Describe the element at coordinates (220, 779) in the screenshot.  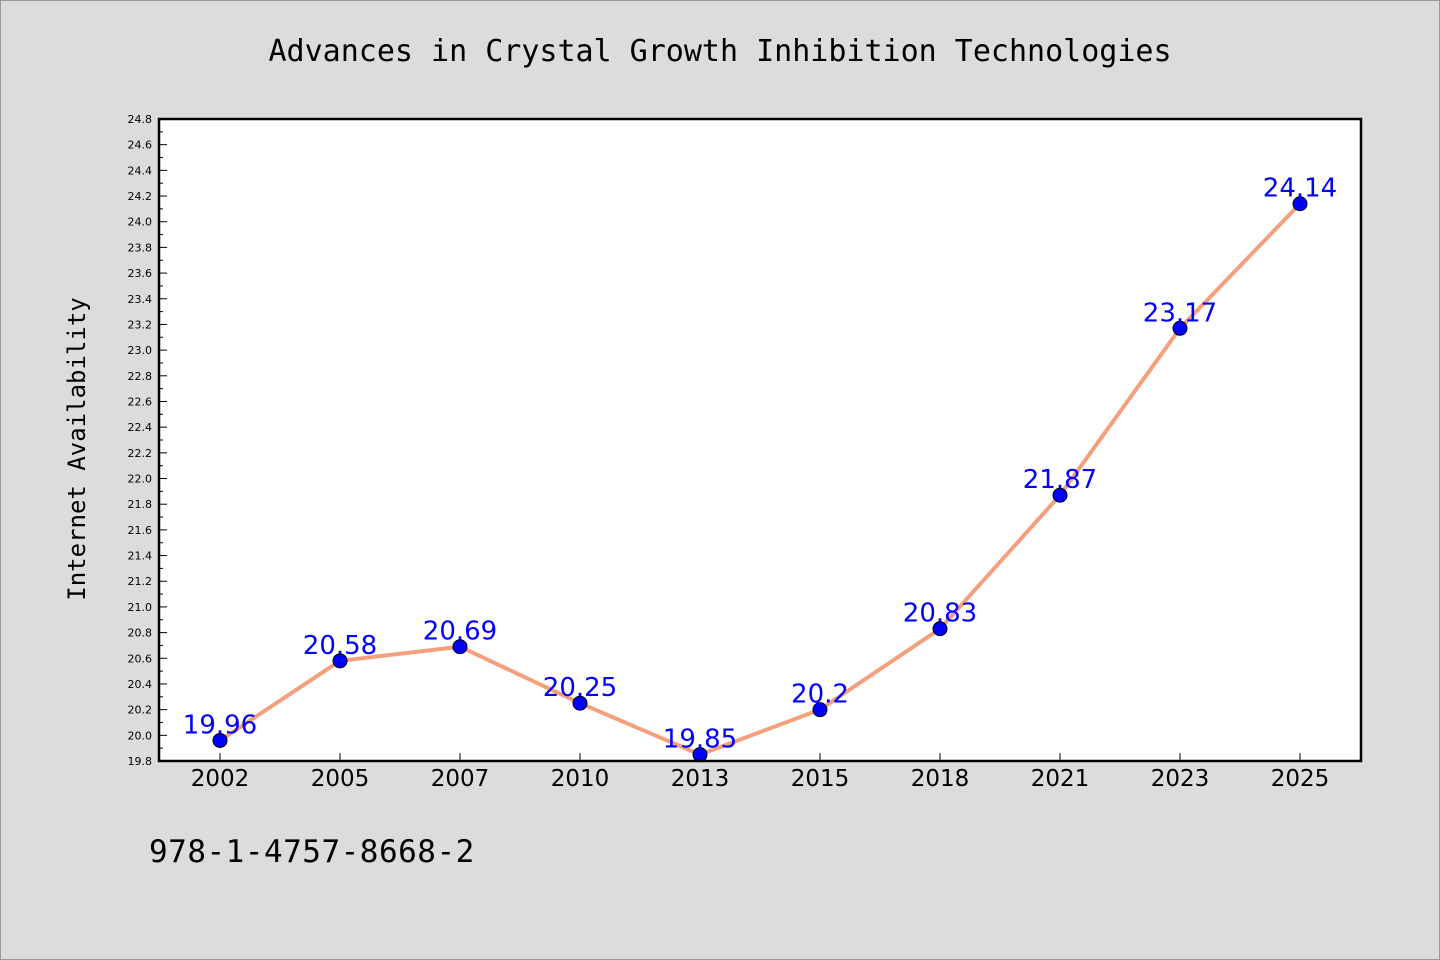
I see `x-tick-label: 2002` at that location.